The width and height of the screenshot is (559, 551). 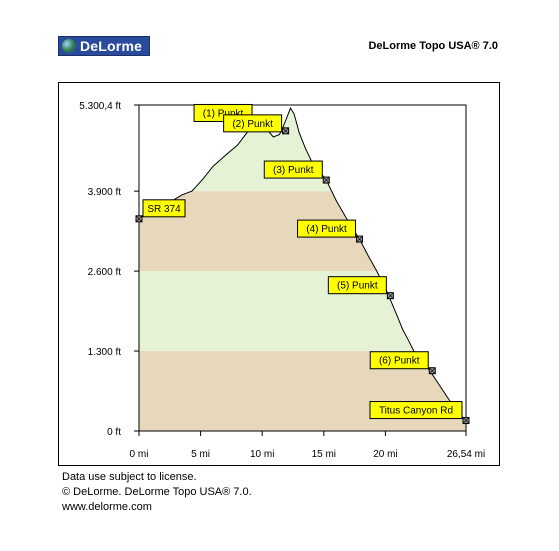 I want to click on waypoint-4: (3) Punkt, so click(x=296, y=172).